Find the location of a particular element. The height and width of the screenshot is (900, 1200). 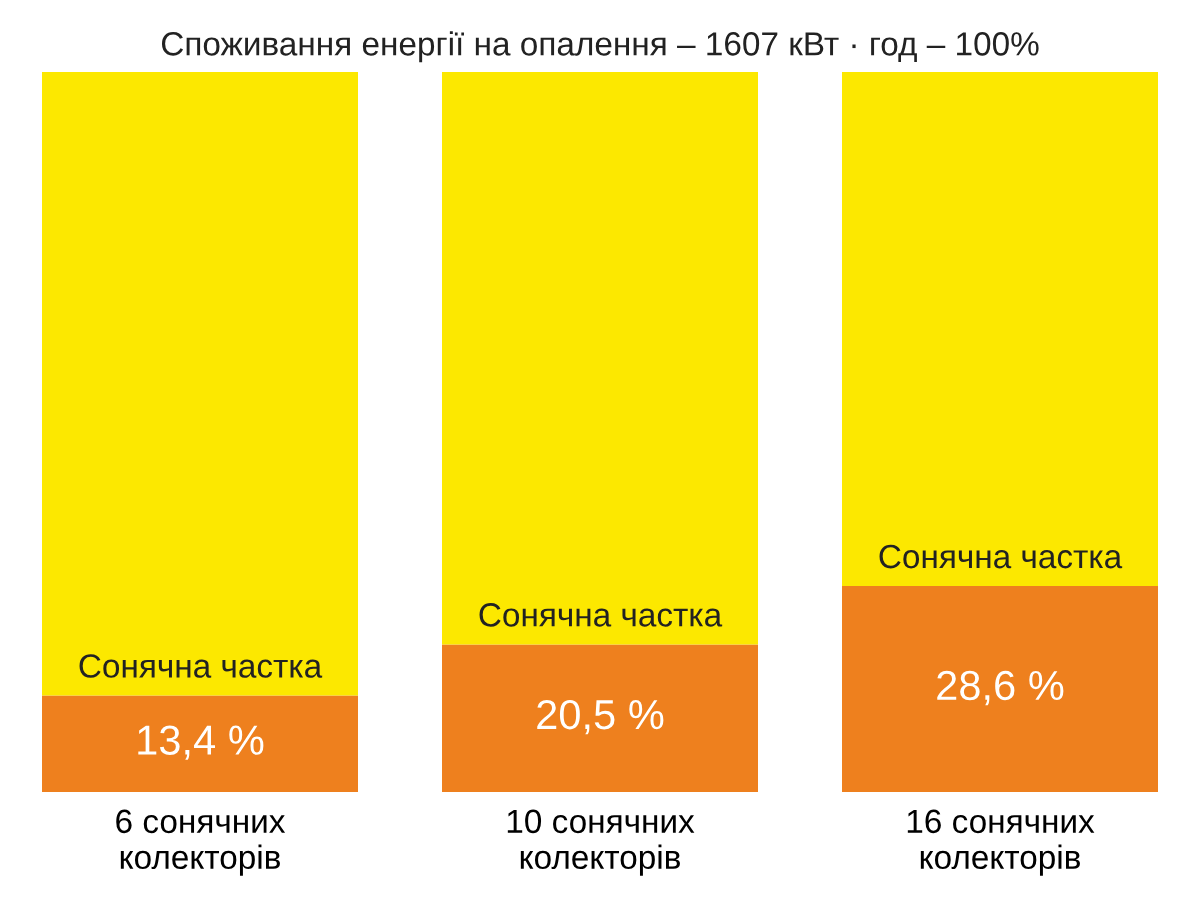

data-label: 20,5 % is located at coordinates (600, 717).